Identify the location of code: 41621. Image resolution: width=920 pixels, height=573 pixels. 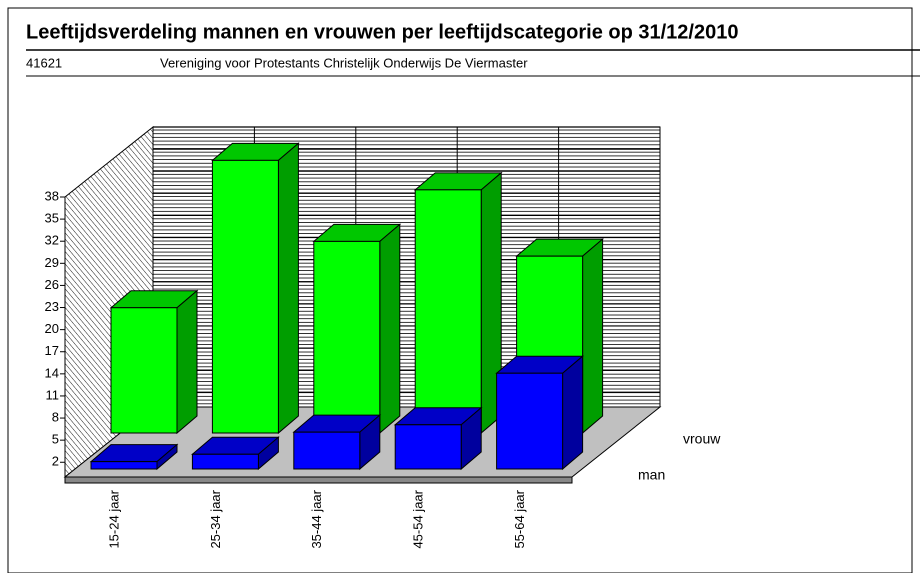
(44, 62).